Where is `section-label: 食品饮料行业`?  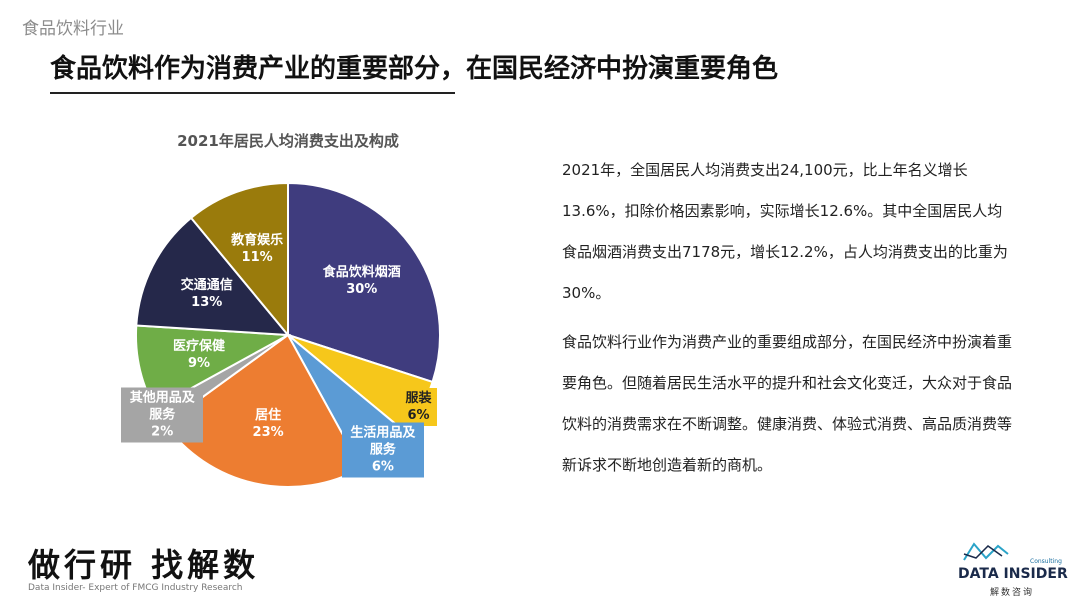
section-label: 食品饮料行业 is located at coordinates (73, 29).